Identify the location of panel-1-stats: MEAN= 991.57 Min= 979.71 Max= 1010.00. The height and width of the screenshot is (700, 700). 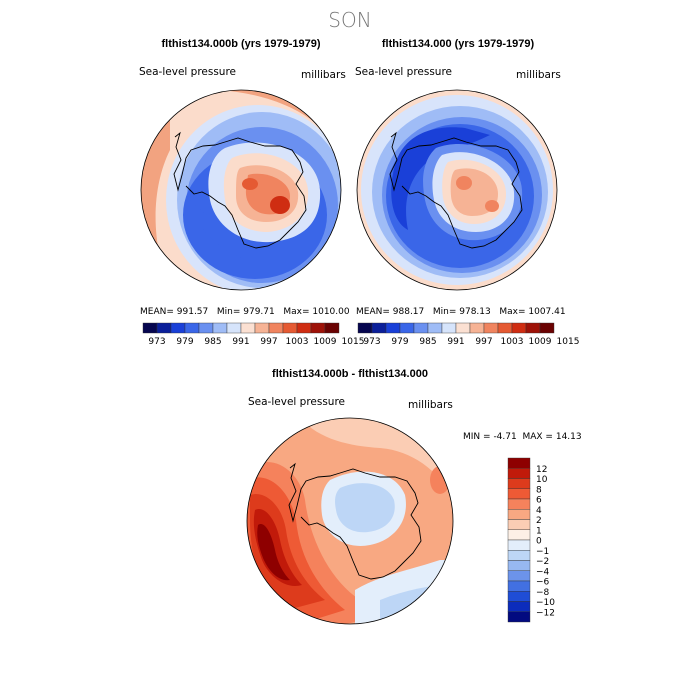
(245, 312).